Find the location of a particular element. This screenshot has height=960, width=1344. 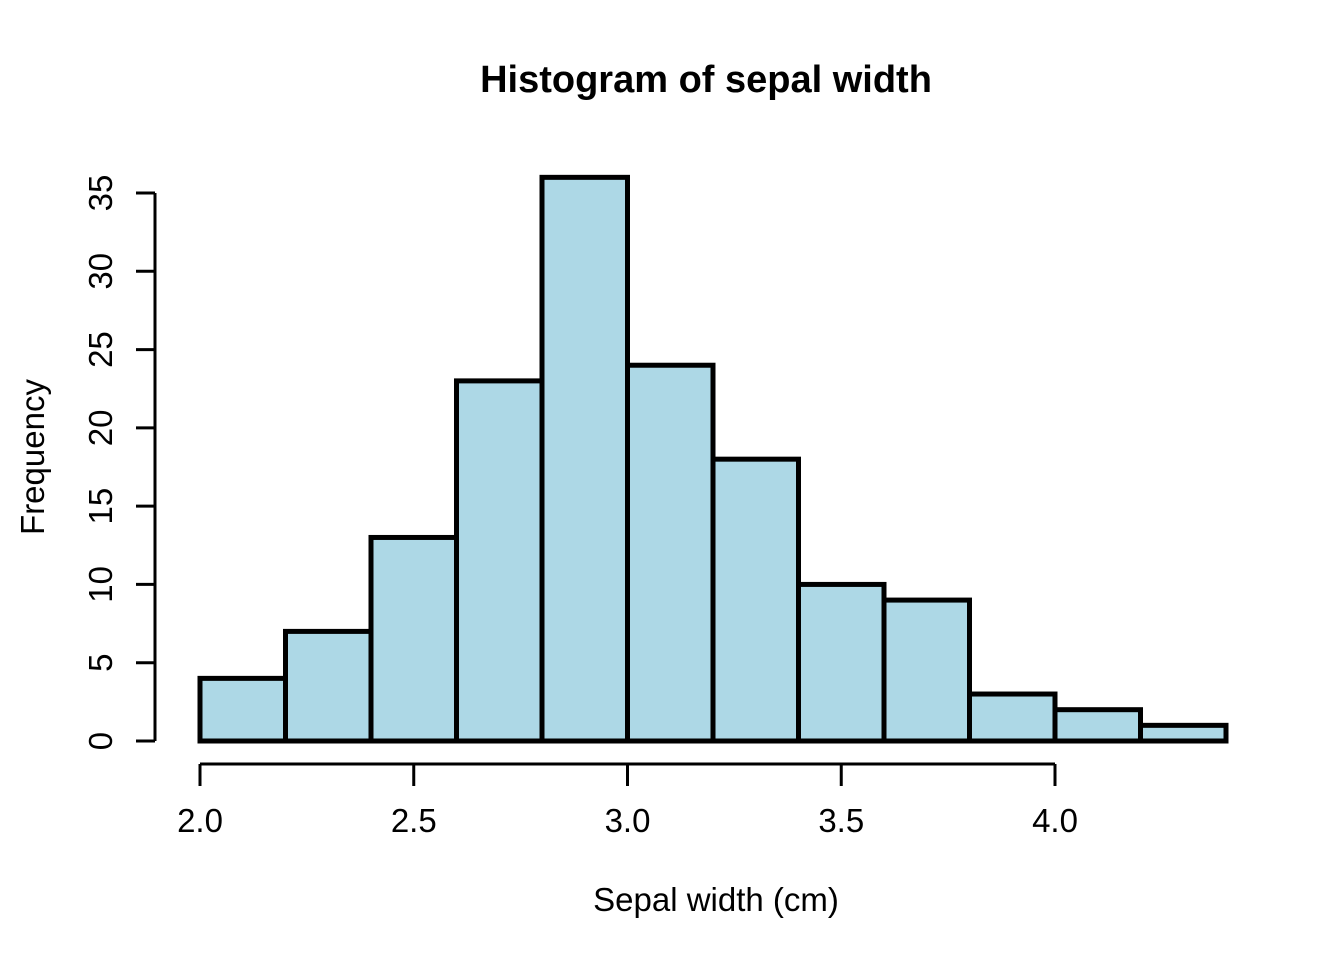

chart-title: Histogram of sepal width is located at coordinates (706, 80).